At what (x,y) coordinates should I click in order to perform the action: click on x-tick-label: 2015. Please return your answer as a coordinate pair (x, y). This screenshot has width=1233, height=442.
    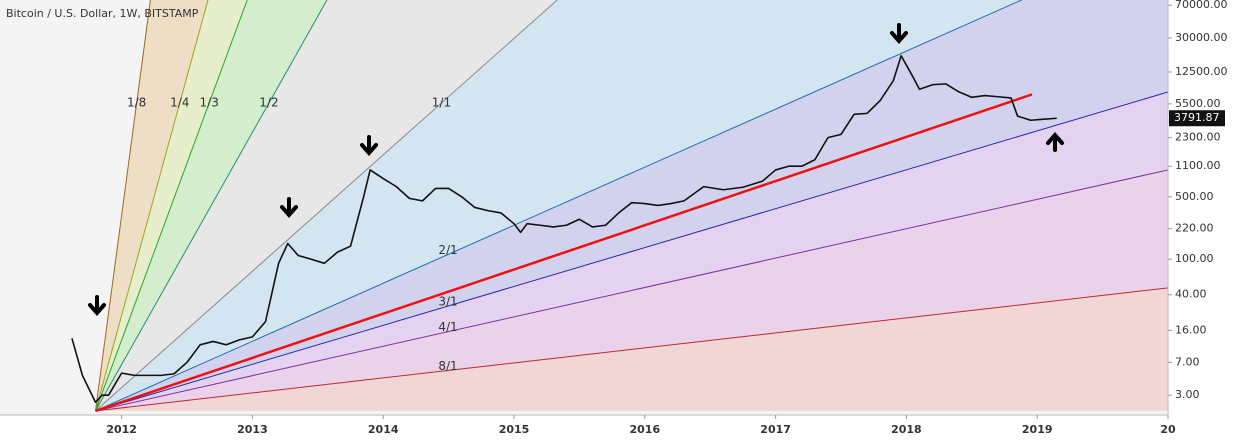
    Looking at the image, I should click on (514, 429).